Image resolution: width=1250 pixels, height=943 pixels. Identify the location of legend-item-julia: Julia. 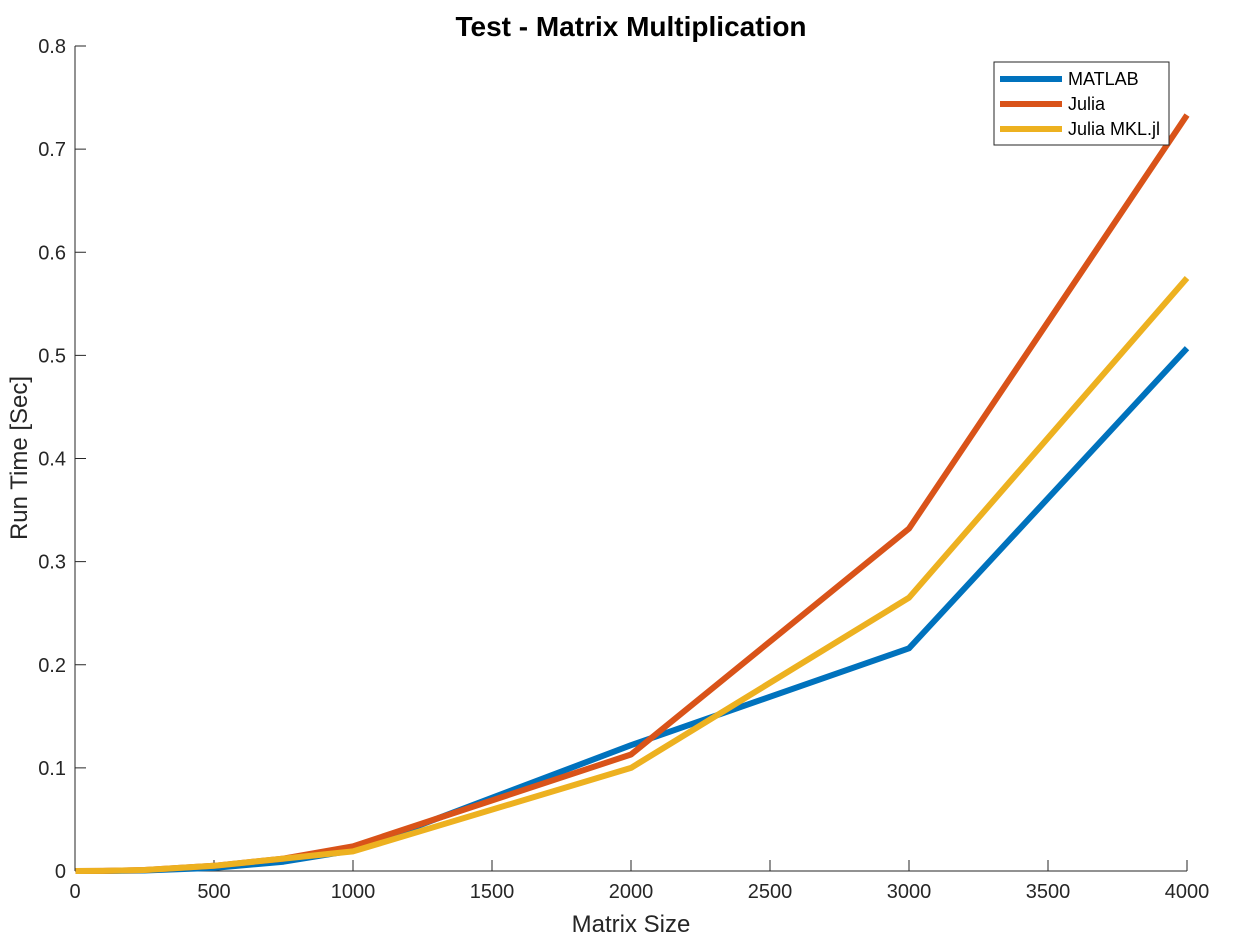
(1053, 104).